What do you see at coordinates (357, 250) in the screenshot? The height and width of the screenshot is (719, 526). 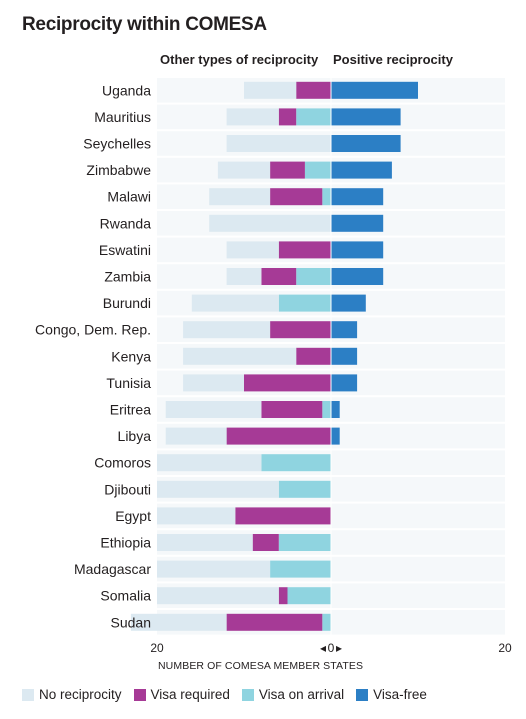 I see `bar-visa-free-eswatini` at bounding box center [357, 250].